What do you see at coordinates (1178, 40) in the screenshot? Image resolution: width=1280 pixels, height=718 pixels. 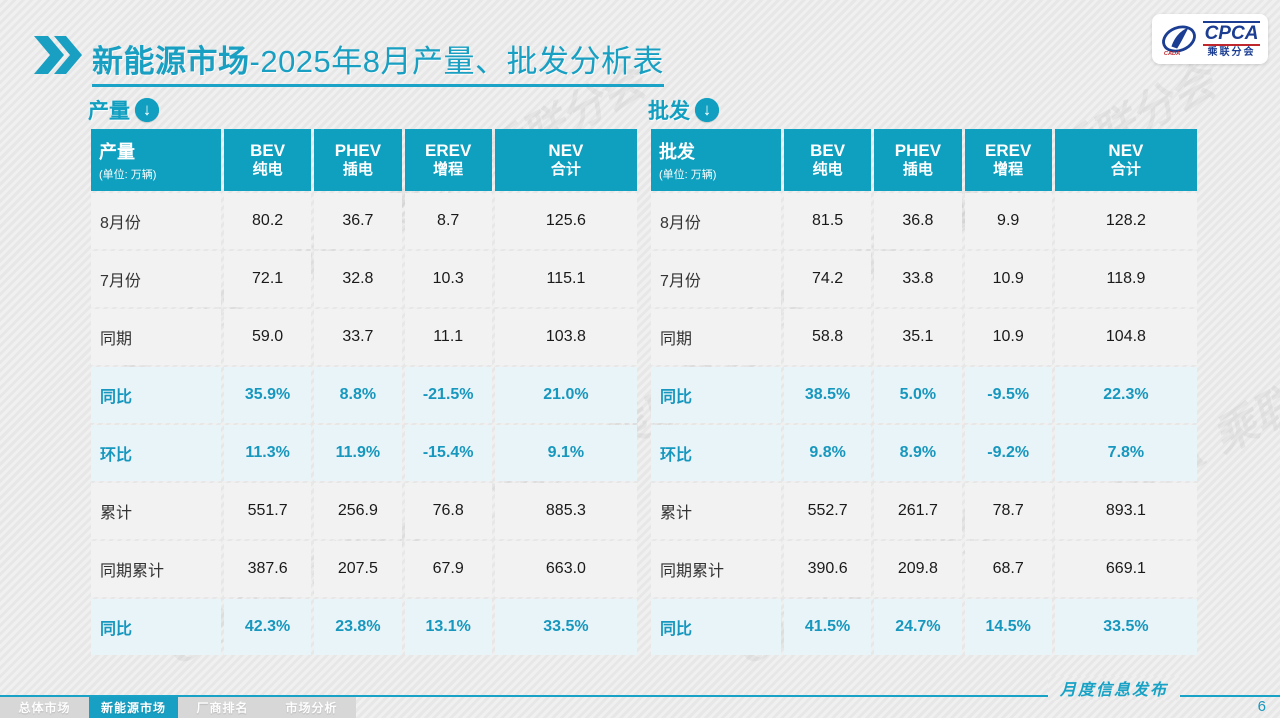 I see `cpca-swoosh-icon: CADA` at bounding box center [1178, 40].